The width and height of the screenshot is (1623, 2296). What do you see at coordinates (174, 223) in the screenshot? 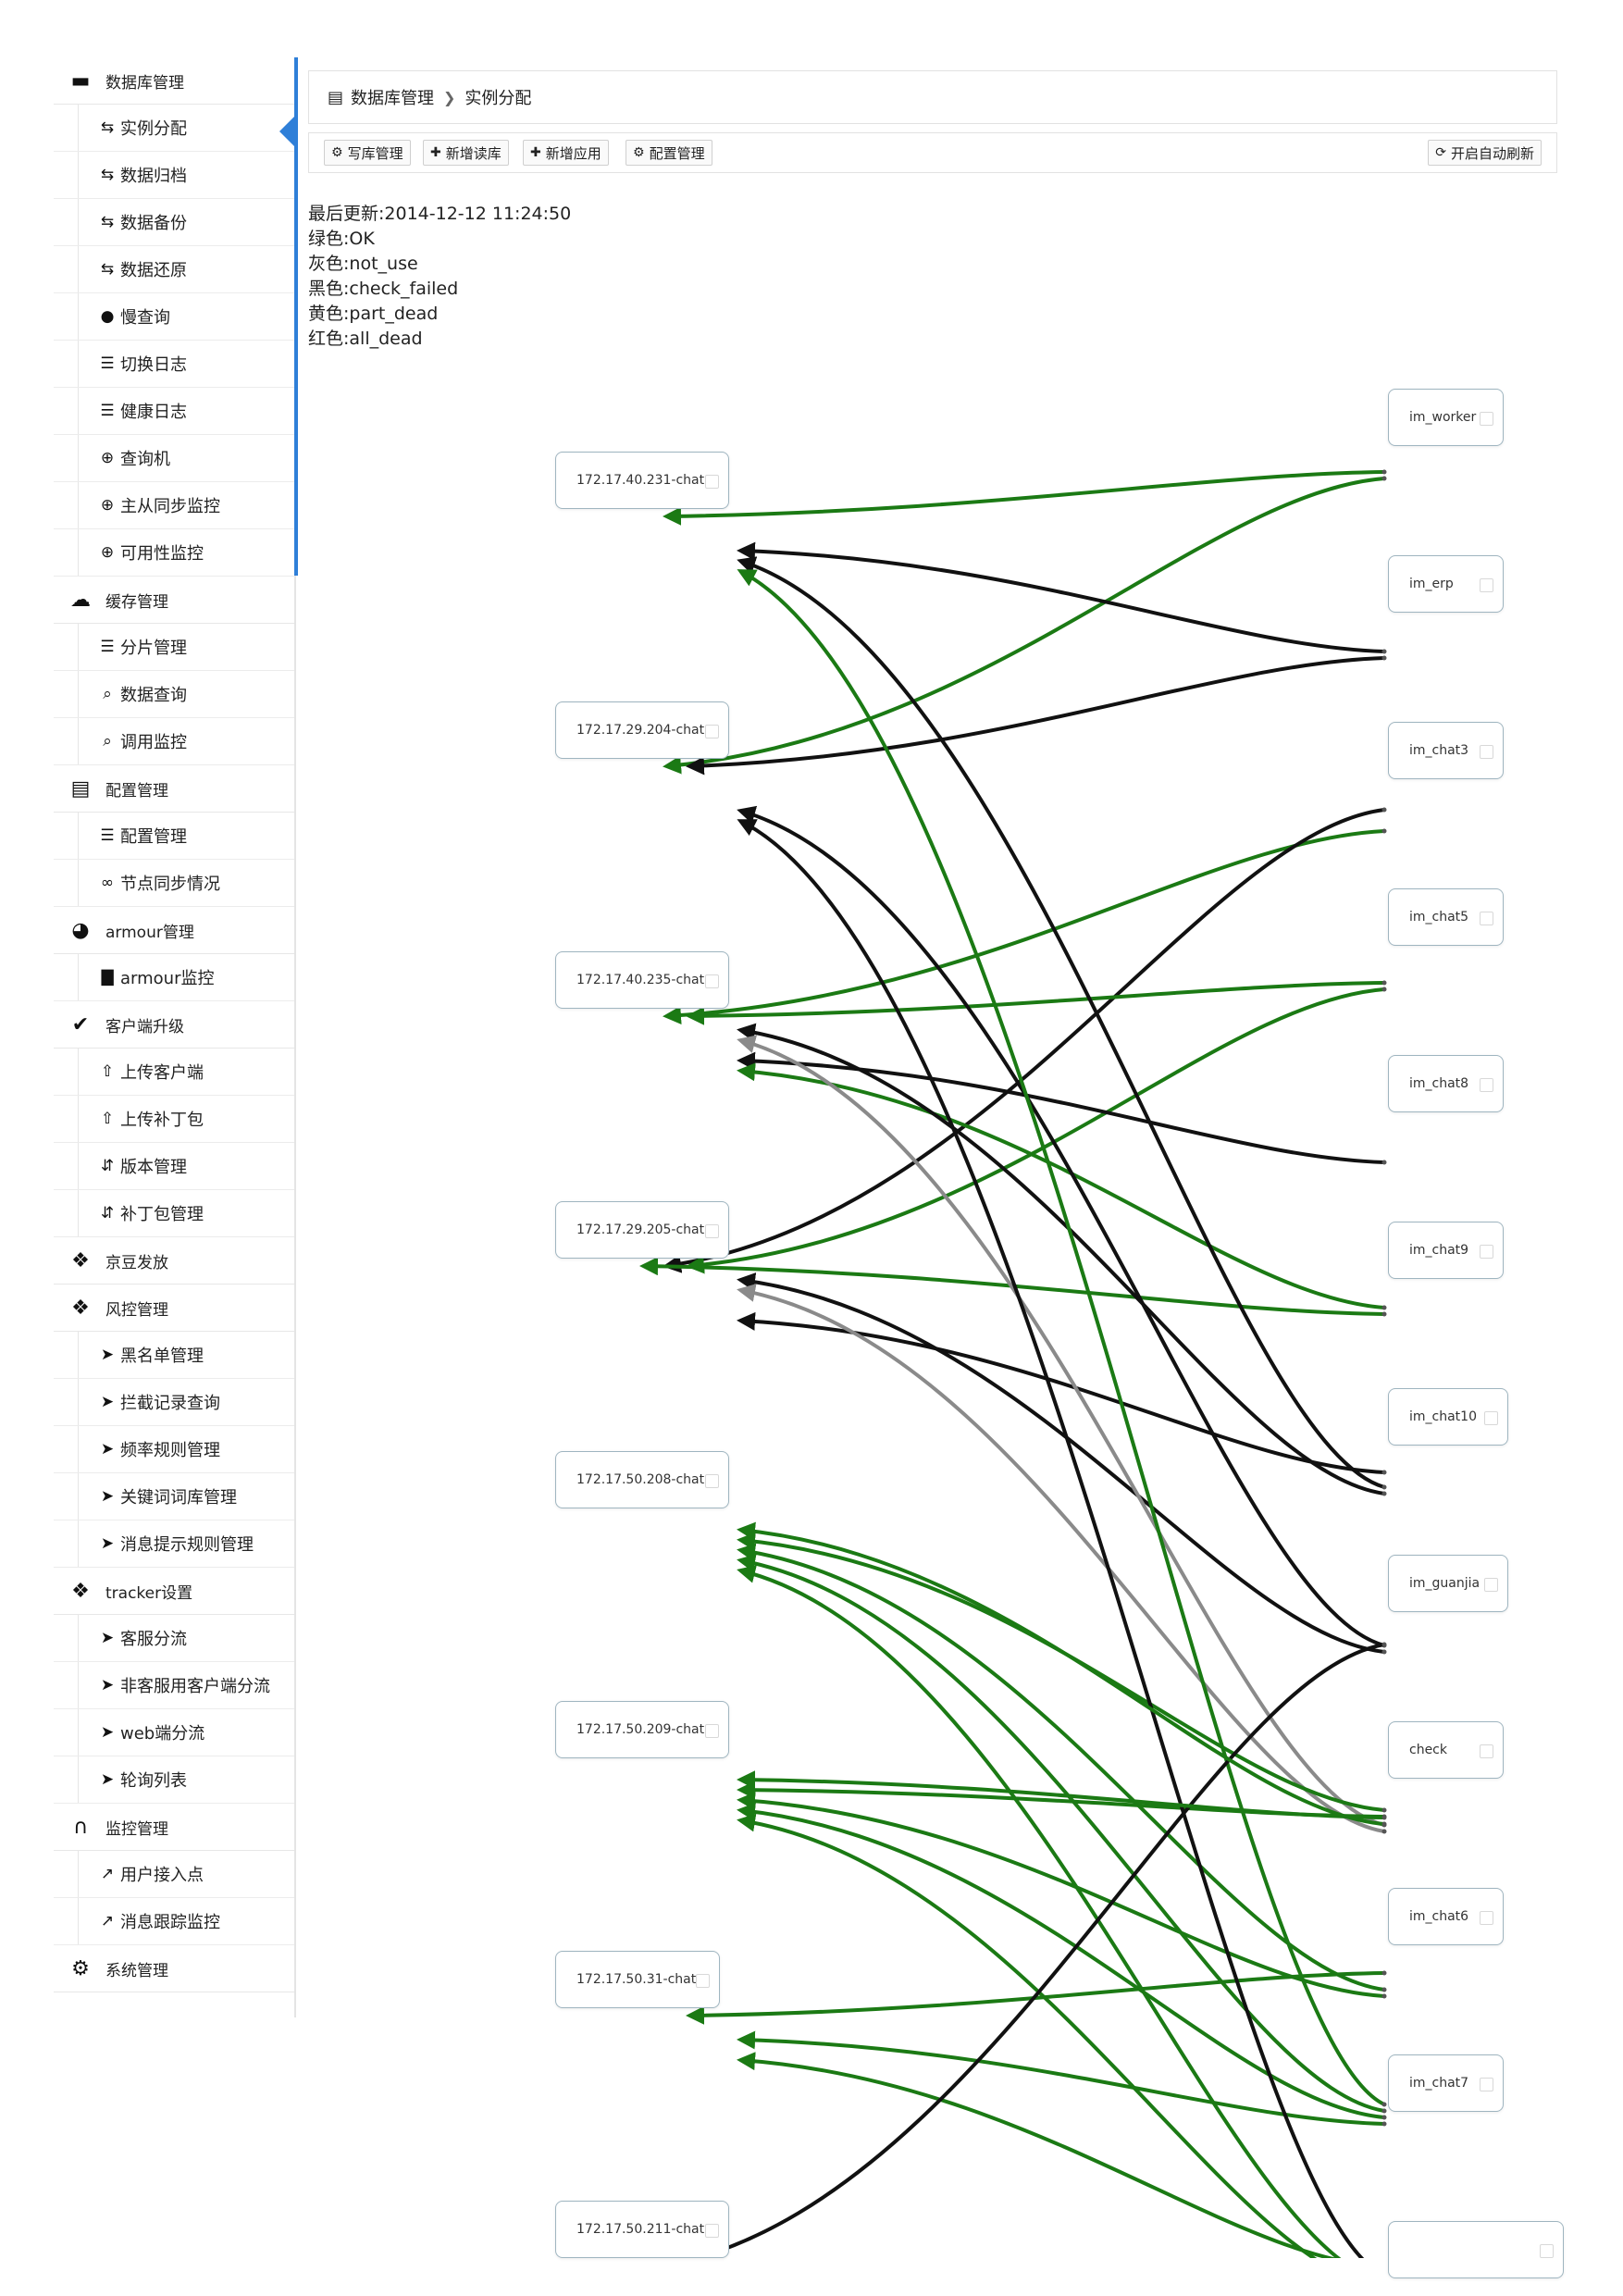
I see `sidebar-item: ⇆ 数据备份` at bounding box center [174, 223].